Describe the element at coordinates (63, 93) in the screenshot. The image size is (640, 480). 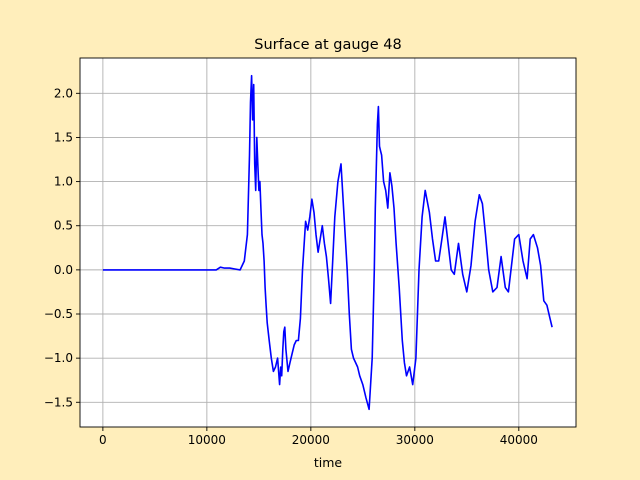
I see `y-tick-label: 2.0` at that location.